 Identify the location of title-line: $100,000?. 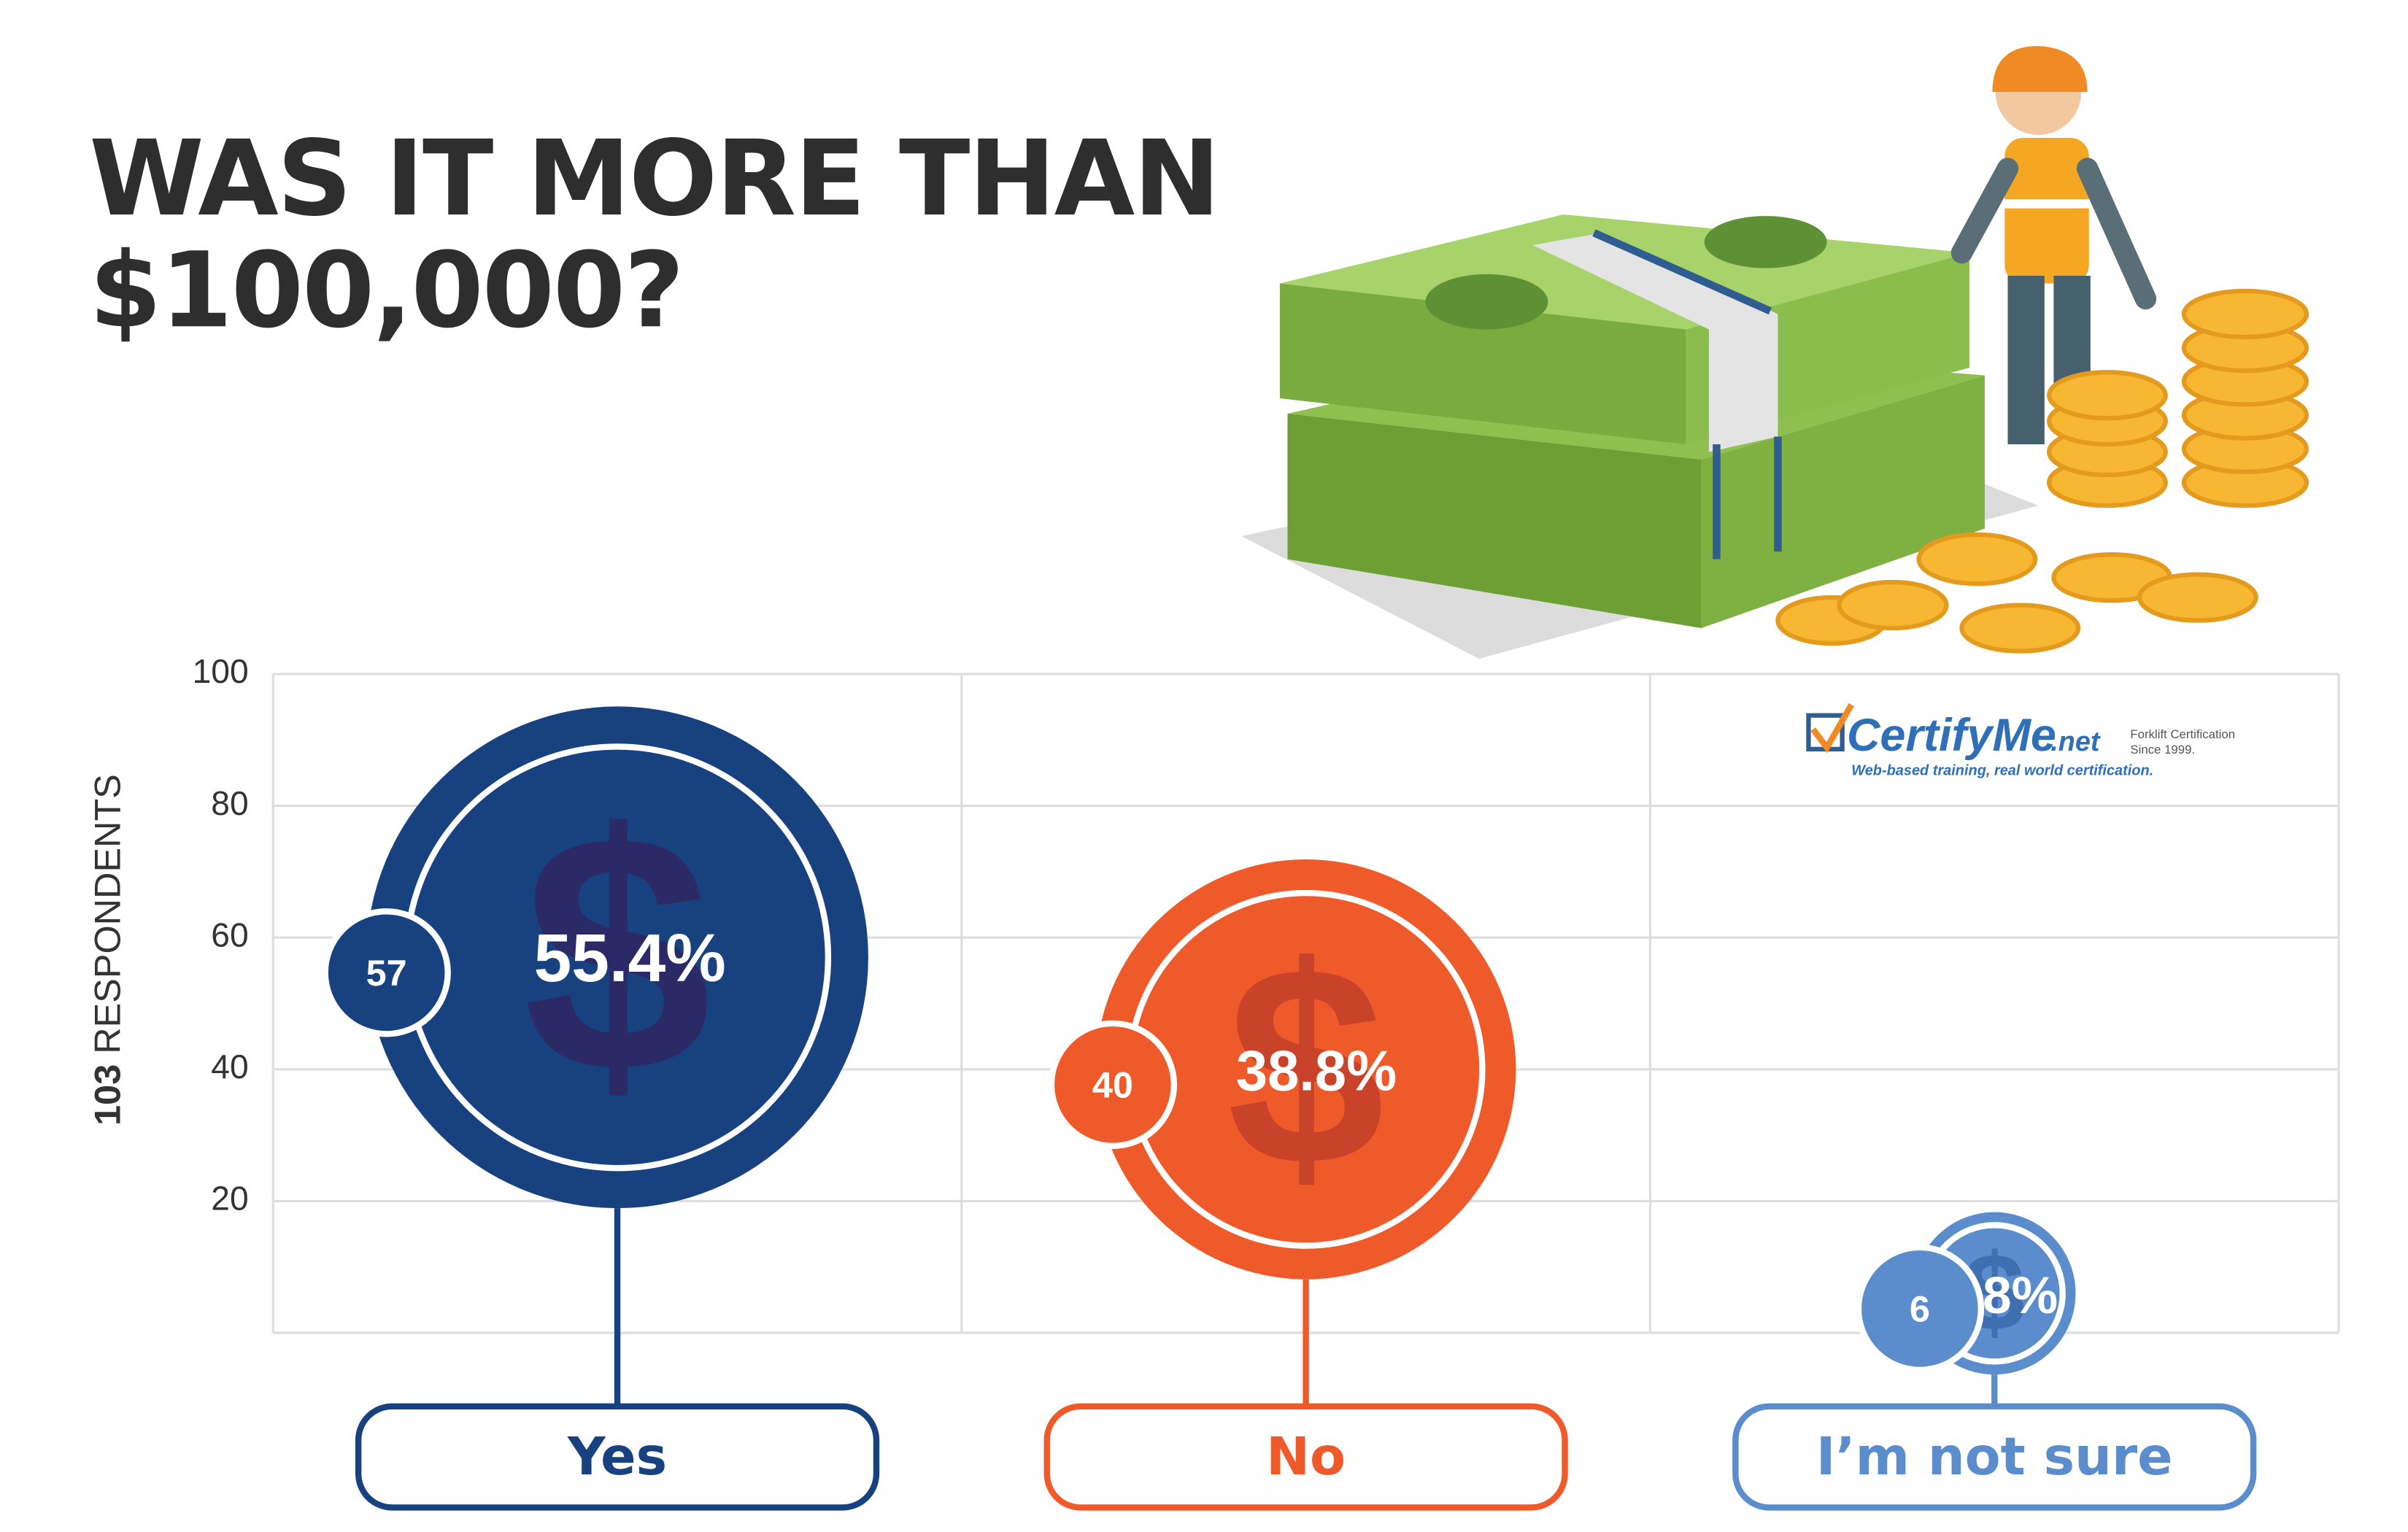
(386, 290).